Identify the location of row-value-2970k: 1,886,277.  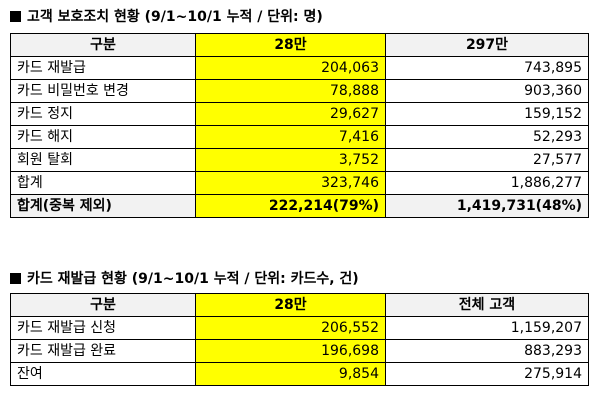
(487, 183).